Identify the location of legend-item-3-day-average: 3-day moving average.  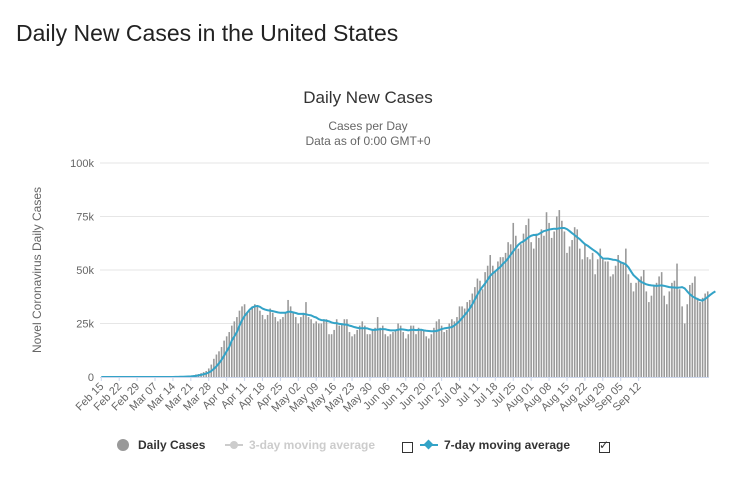
(300, 445).